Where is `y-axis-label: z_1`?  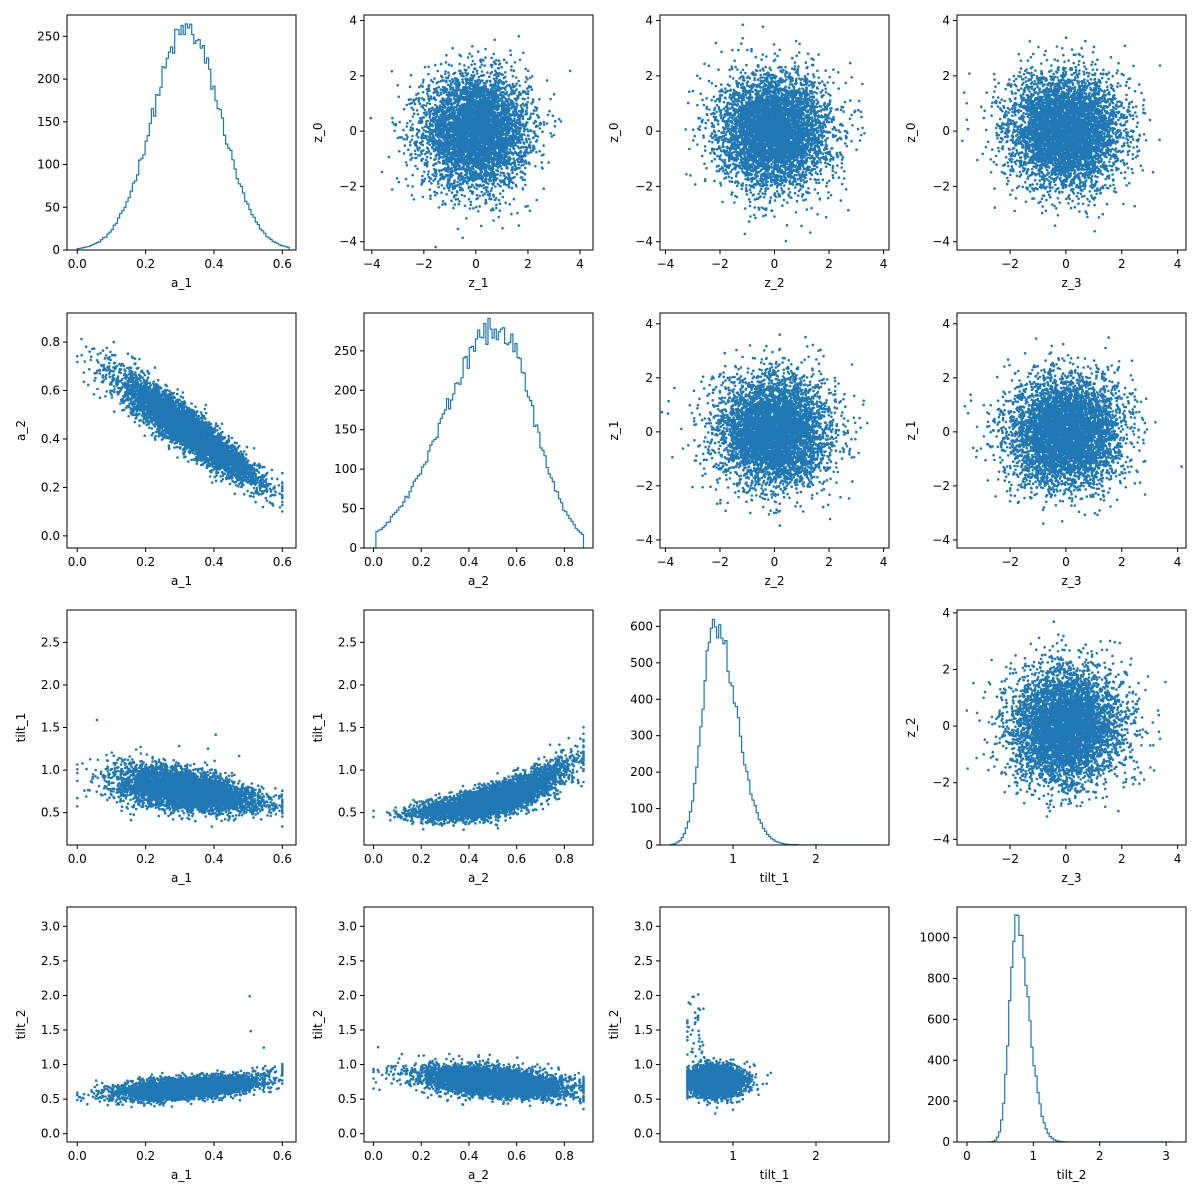 y-axis-label: z_1 is located at coordinates (911, 431).